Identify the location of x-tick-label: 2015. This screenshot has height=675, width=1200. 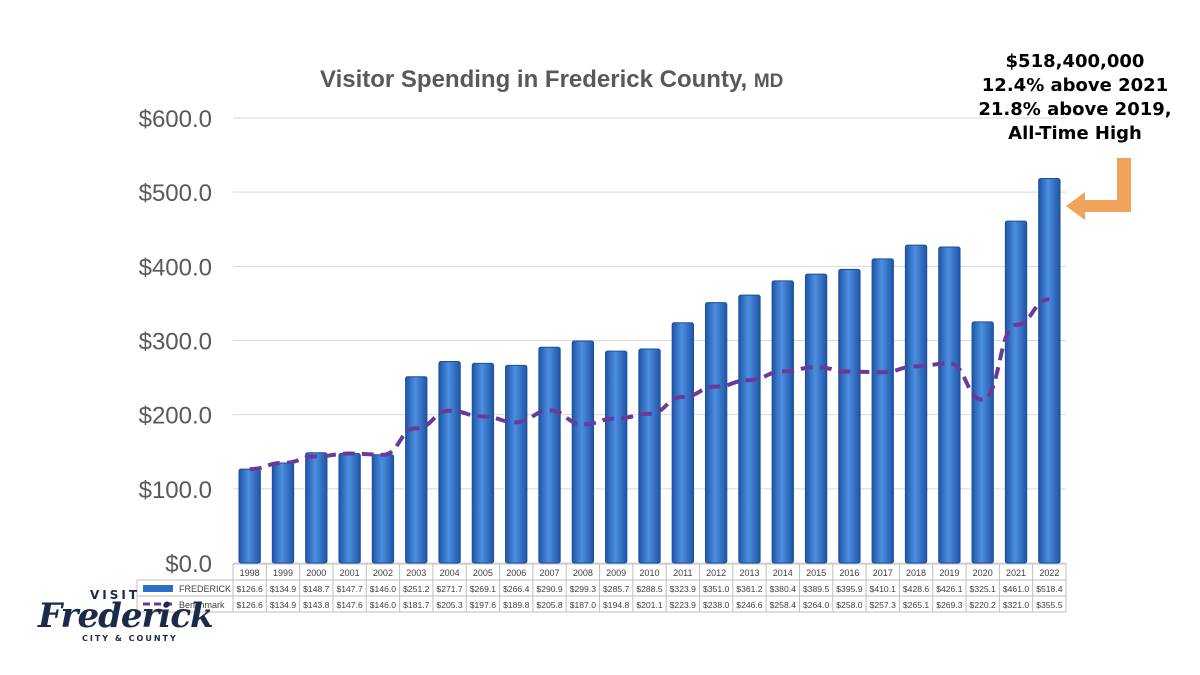
(816, 573).